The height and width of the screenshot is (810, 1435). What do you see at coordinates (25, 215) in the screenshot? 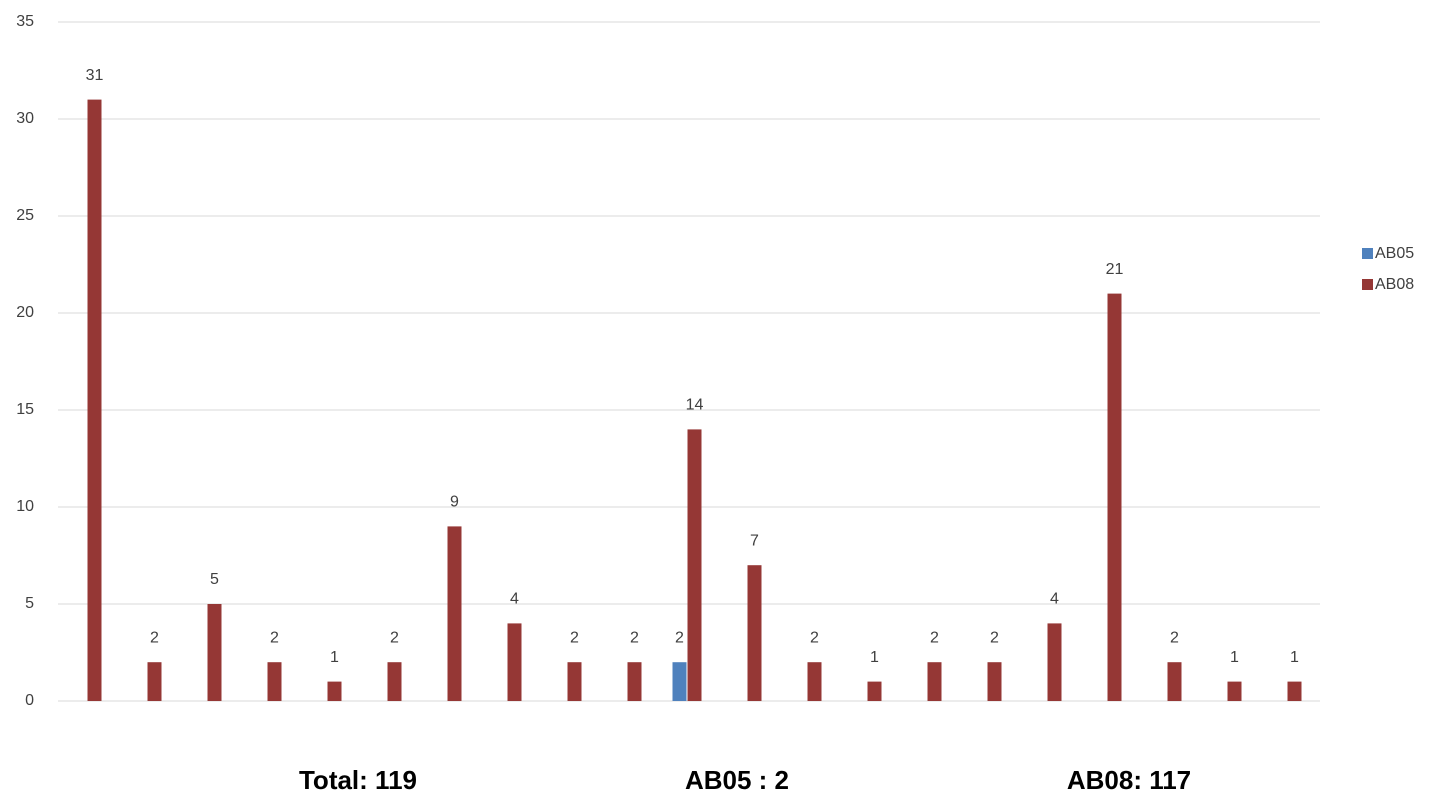
I see `y-tick-label: 25` at bounding box center [25, 215].